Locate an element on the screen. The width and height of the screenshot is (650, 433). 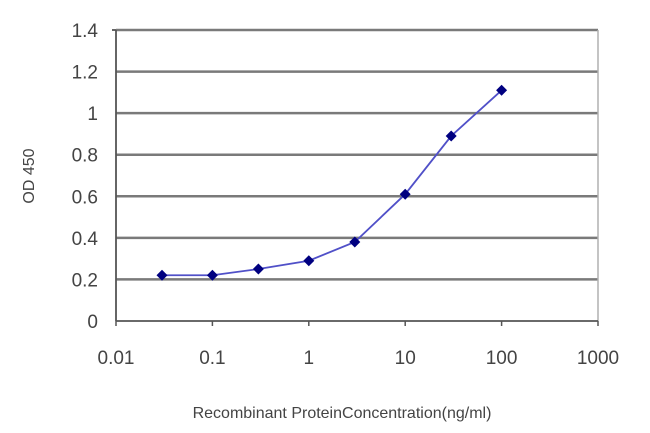
x-tick-label: 0.1 is located at coordinates (212, 358).